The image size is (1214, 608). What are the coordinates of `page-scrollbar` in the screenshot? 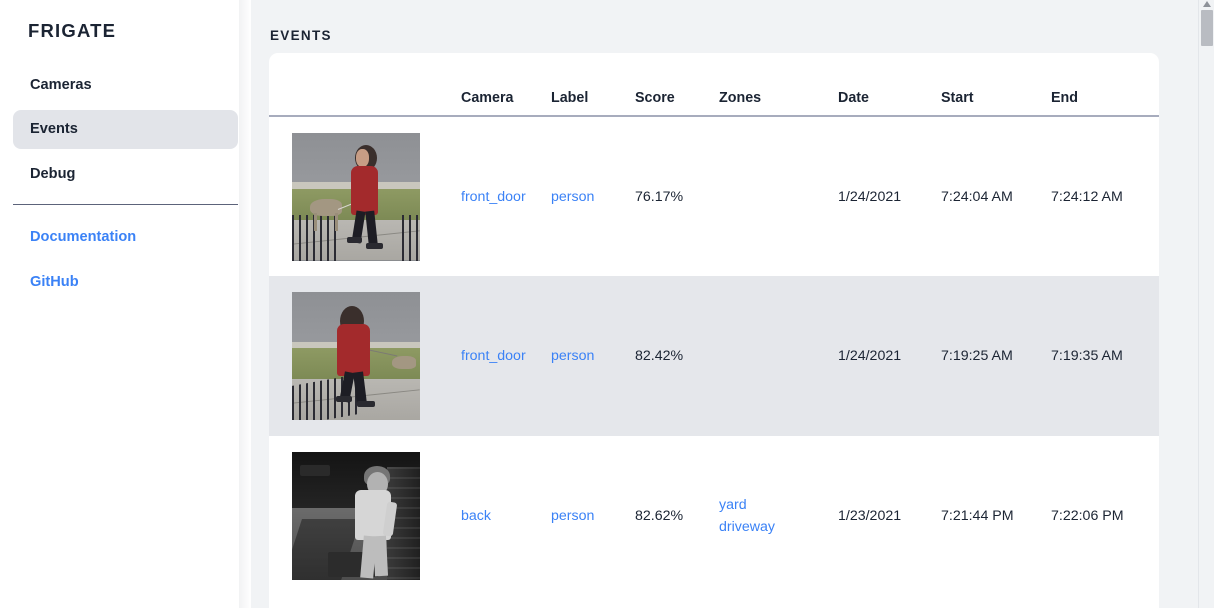 It's located at (1206, 304).